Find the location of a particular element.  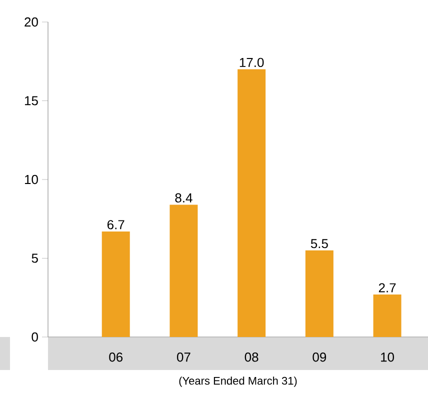

x-tick-label: 09 is located at coordinates (319, 357).